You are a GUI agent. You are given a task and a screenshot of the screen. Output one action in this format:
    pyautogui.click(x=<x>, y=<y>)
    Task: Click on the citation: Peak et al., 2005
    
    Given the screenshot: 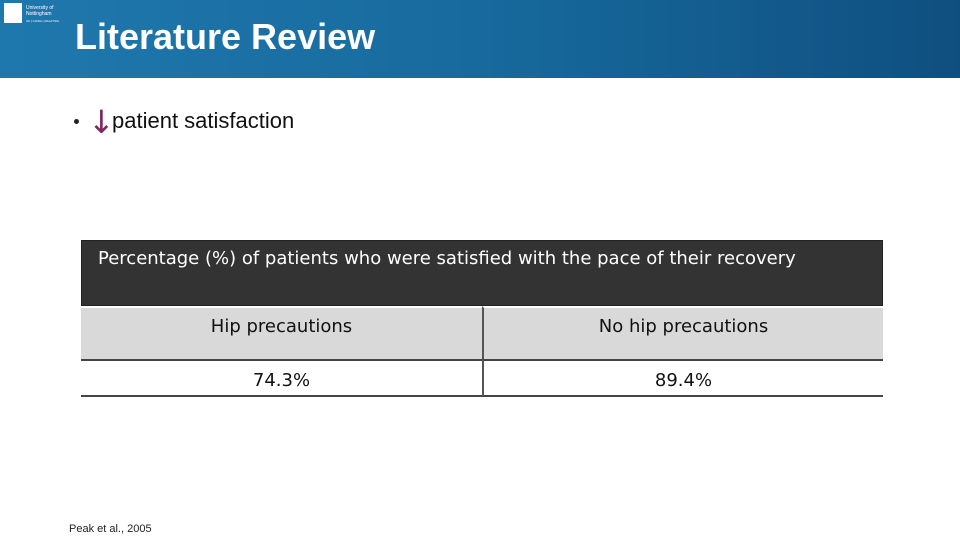 What is the action you would take?
    pyautogui.click(x=110, y=529)
    